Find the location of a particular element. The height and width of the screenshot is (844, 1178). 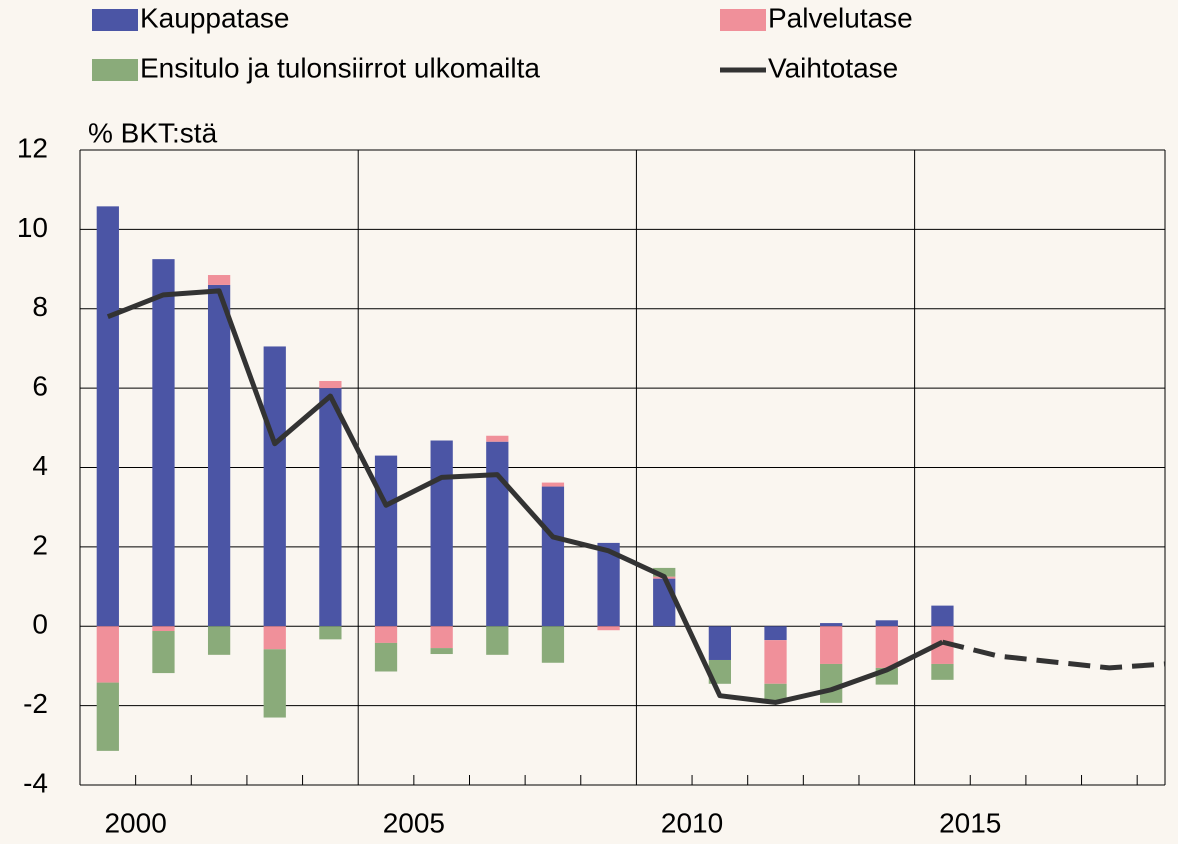

y-tick-label: -2 is located at coordinates (35, 703).